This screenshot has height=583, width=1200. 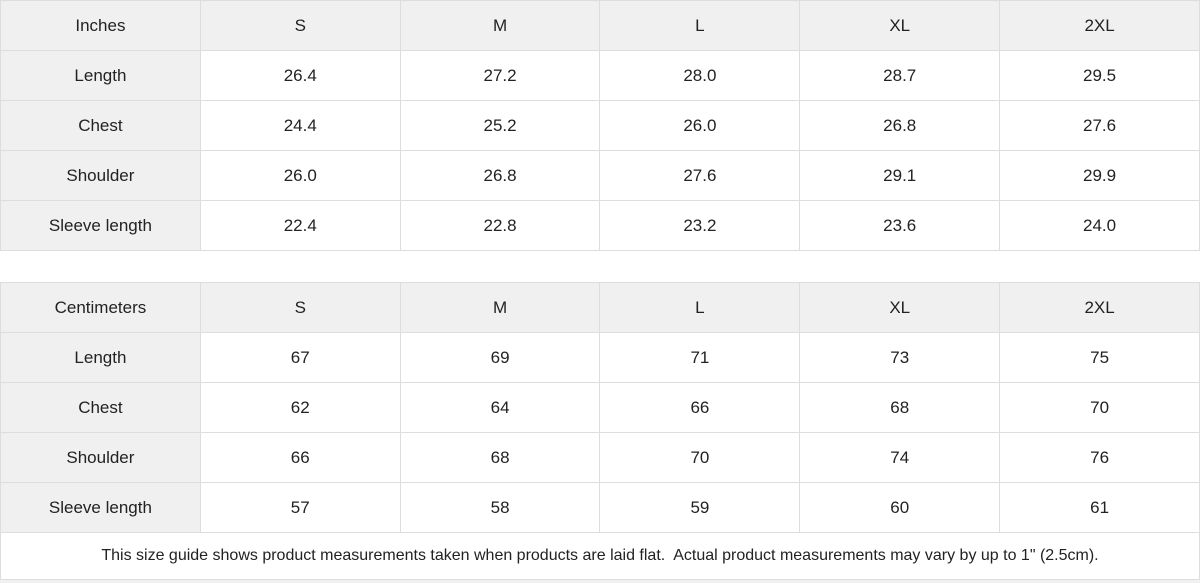 I want to click on centimeters-row-shoulder: Shoulder 66 68 70 74 76, so click(x=600, y=457).